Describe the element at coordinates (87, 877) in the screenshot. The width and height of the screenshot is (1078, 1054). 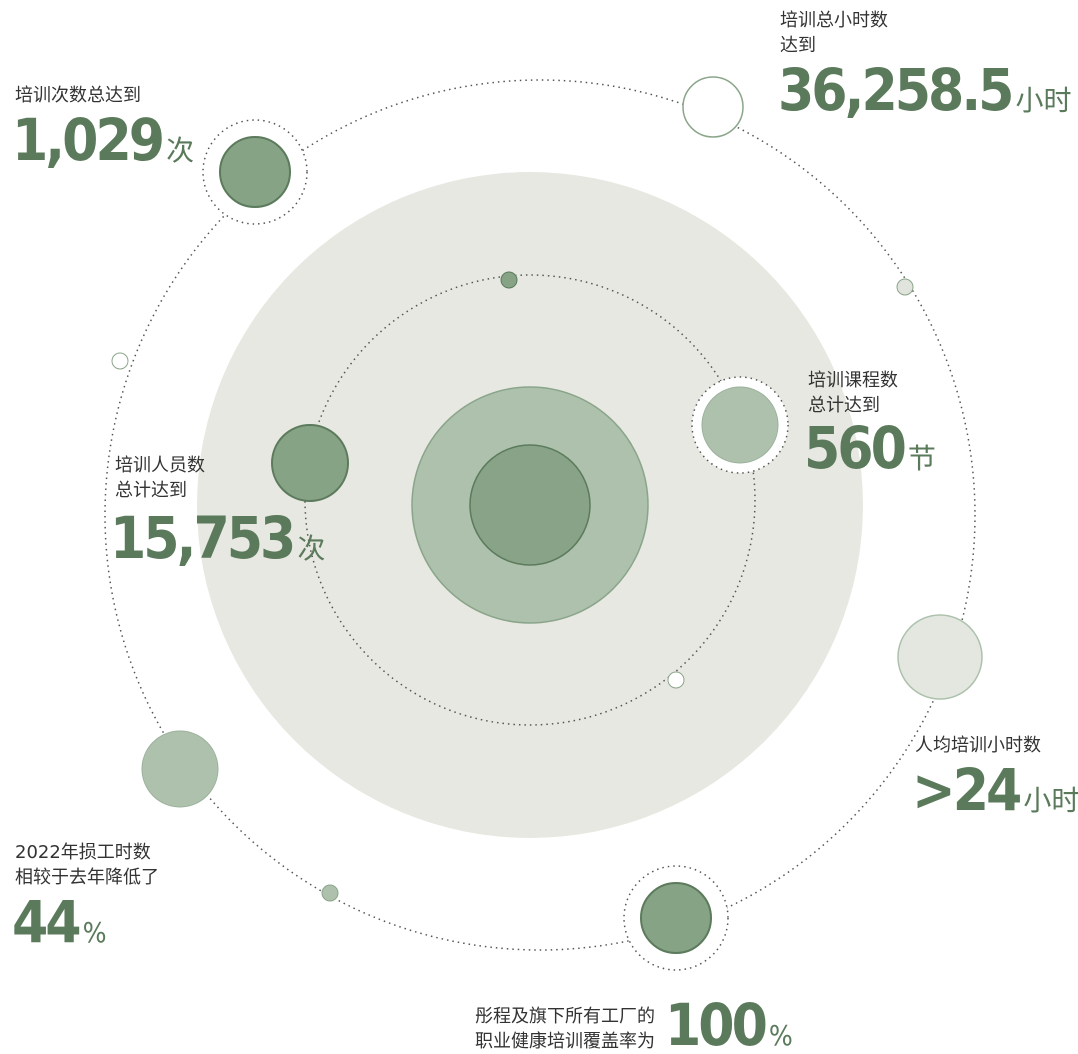
I see `stat-label: 相较于去年降低了` at that location.